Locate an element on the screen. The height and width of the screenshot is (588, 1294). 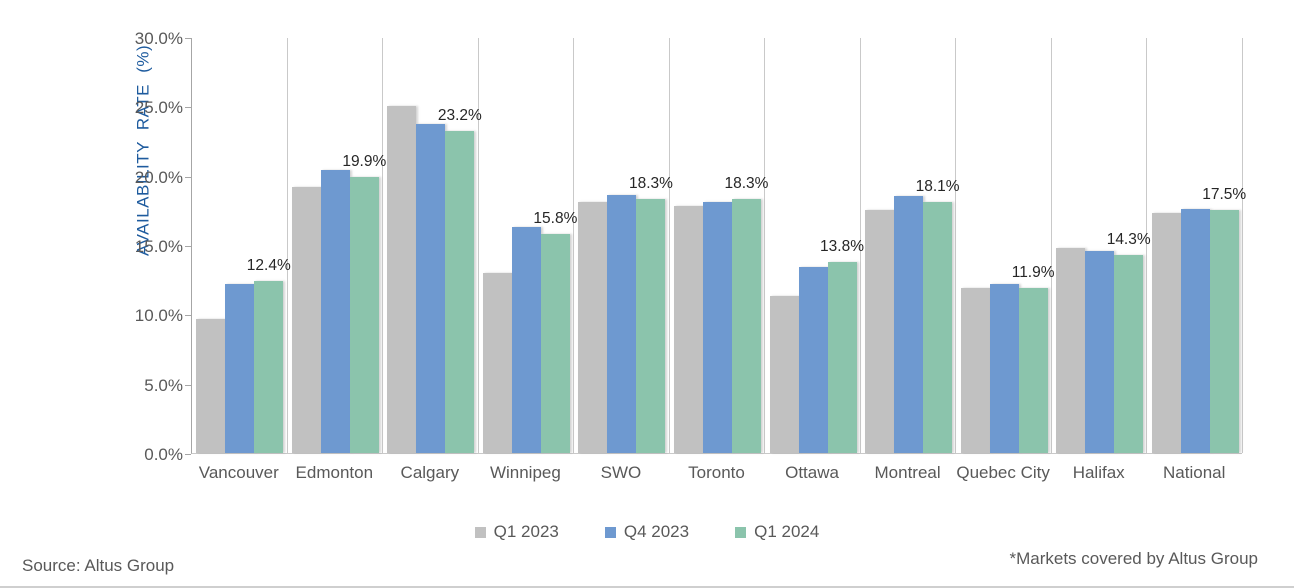
bar-q1-2023-winnipeg is located at coordinates (497, 362).